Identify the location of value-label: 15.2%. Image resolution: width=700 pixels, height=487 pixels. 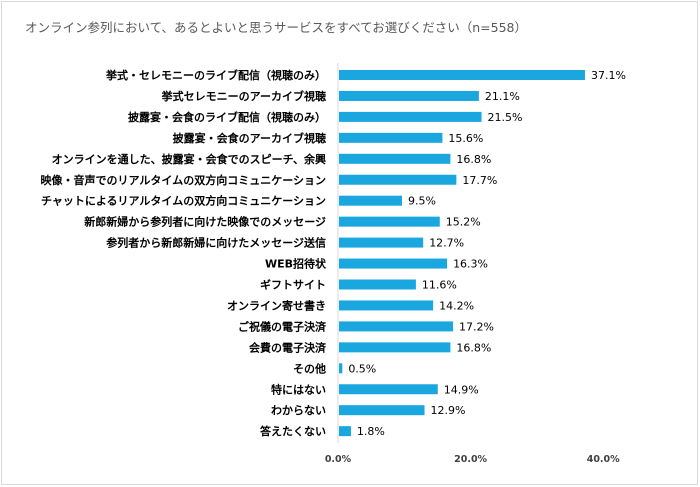
(463, 222).